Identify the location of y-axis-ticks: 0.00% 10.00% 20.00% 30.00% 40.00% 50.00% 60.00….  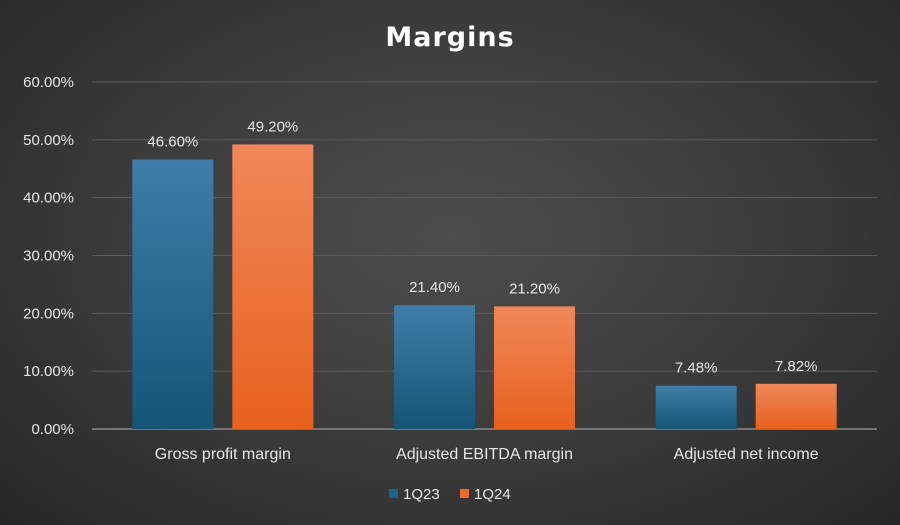
(48, 256).